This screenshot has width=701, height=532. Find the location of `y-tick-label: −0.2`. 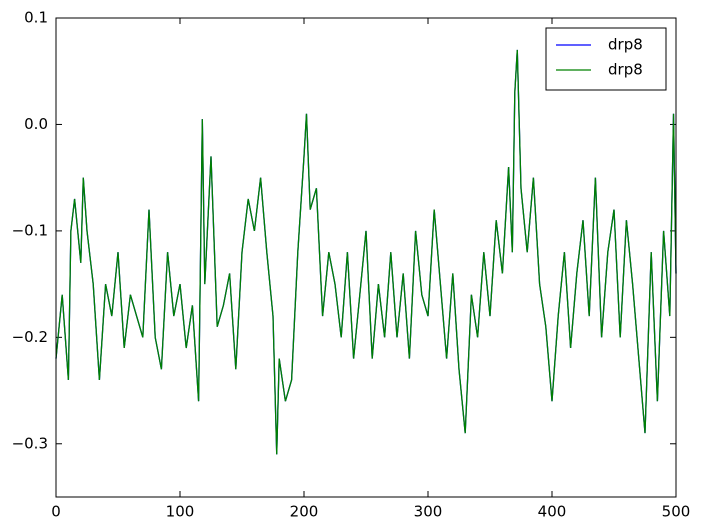

y-tick-label: −0.2 is located at coordinates (30, 337).